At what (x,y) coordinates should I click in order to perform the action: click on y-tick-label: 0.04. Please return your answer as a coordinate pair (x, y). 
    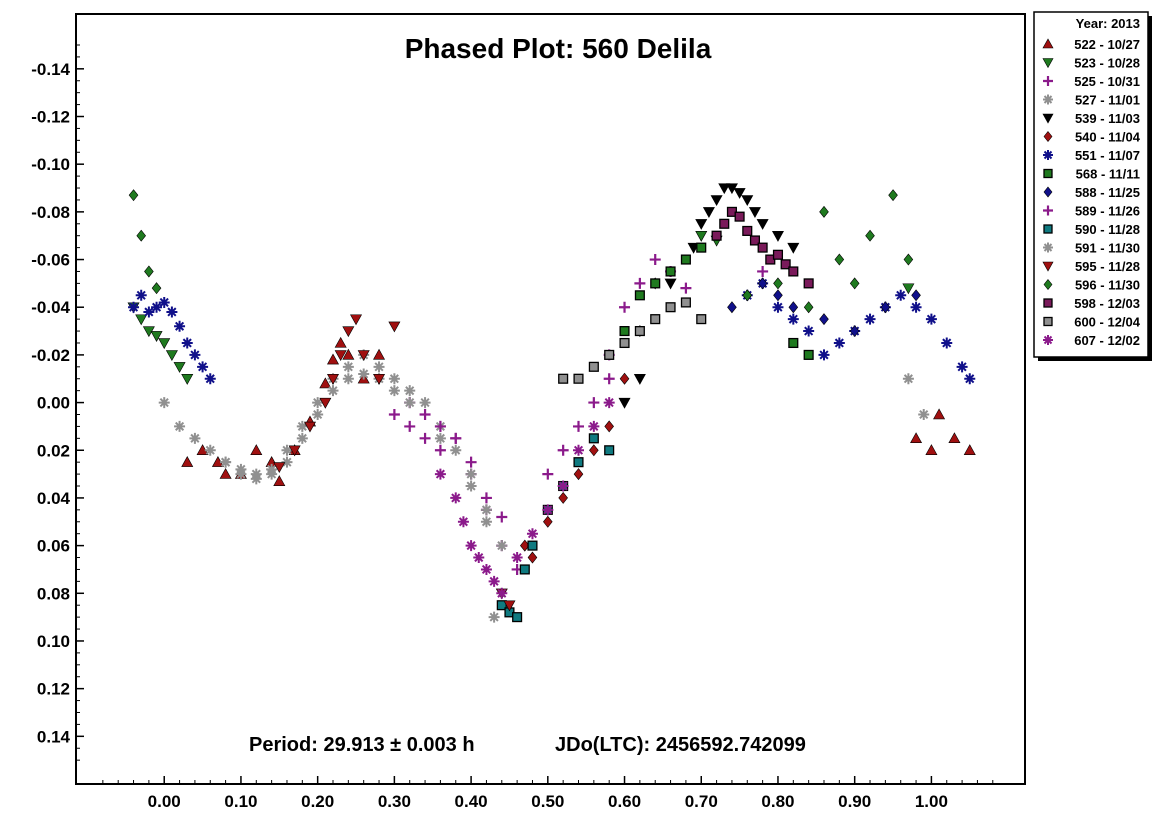
    Looking at the image, I should click on (54, 498).